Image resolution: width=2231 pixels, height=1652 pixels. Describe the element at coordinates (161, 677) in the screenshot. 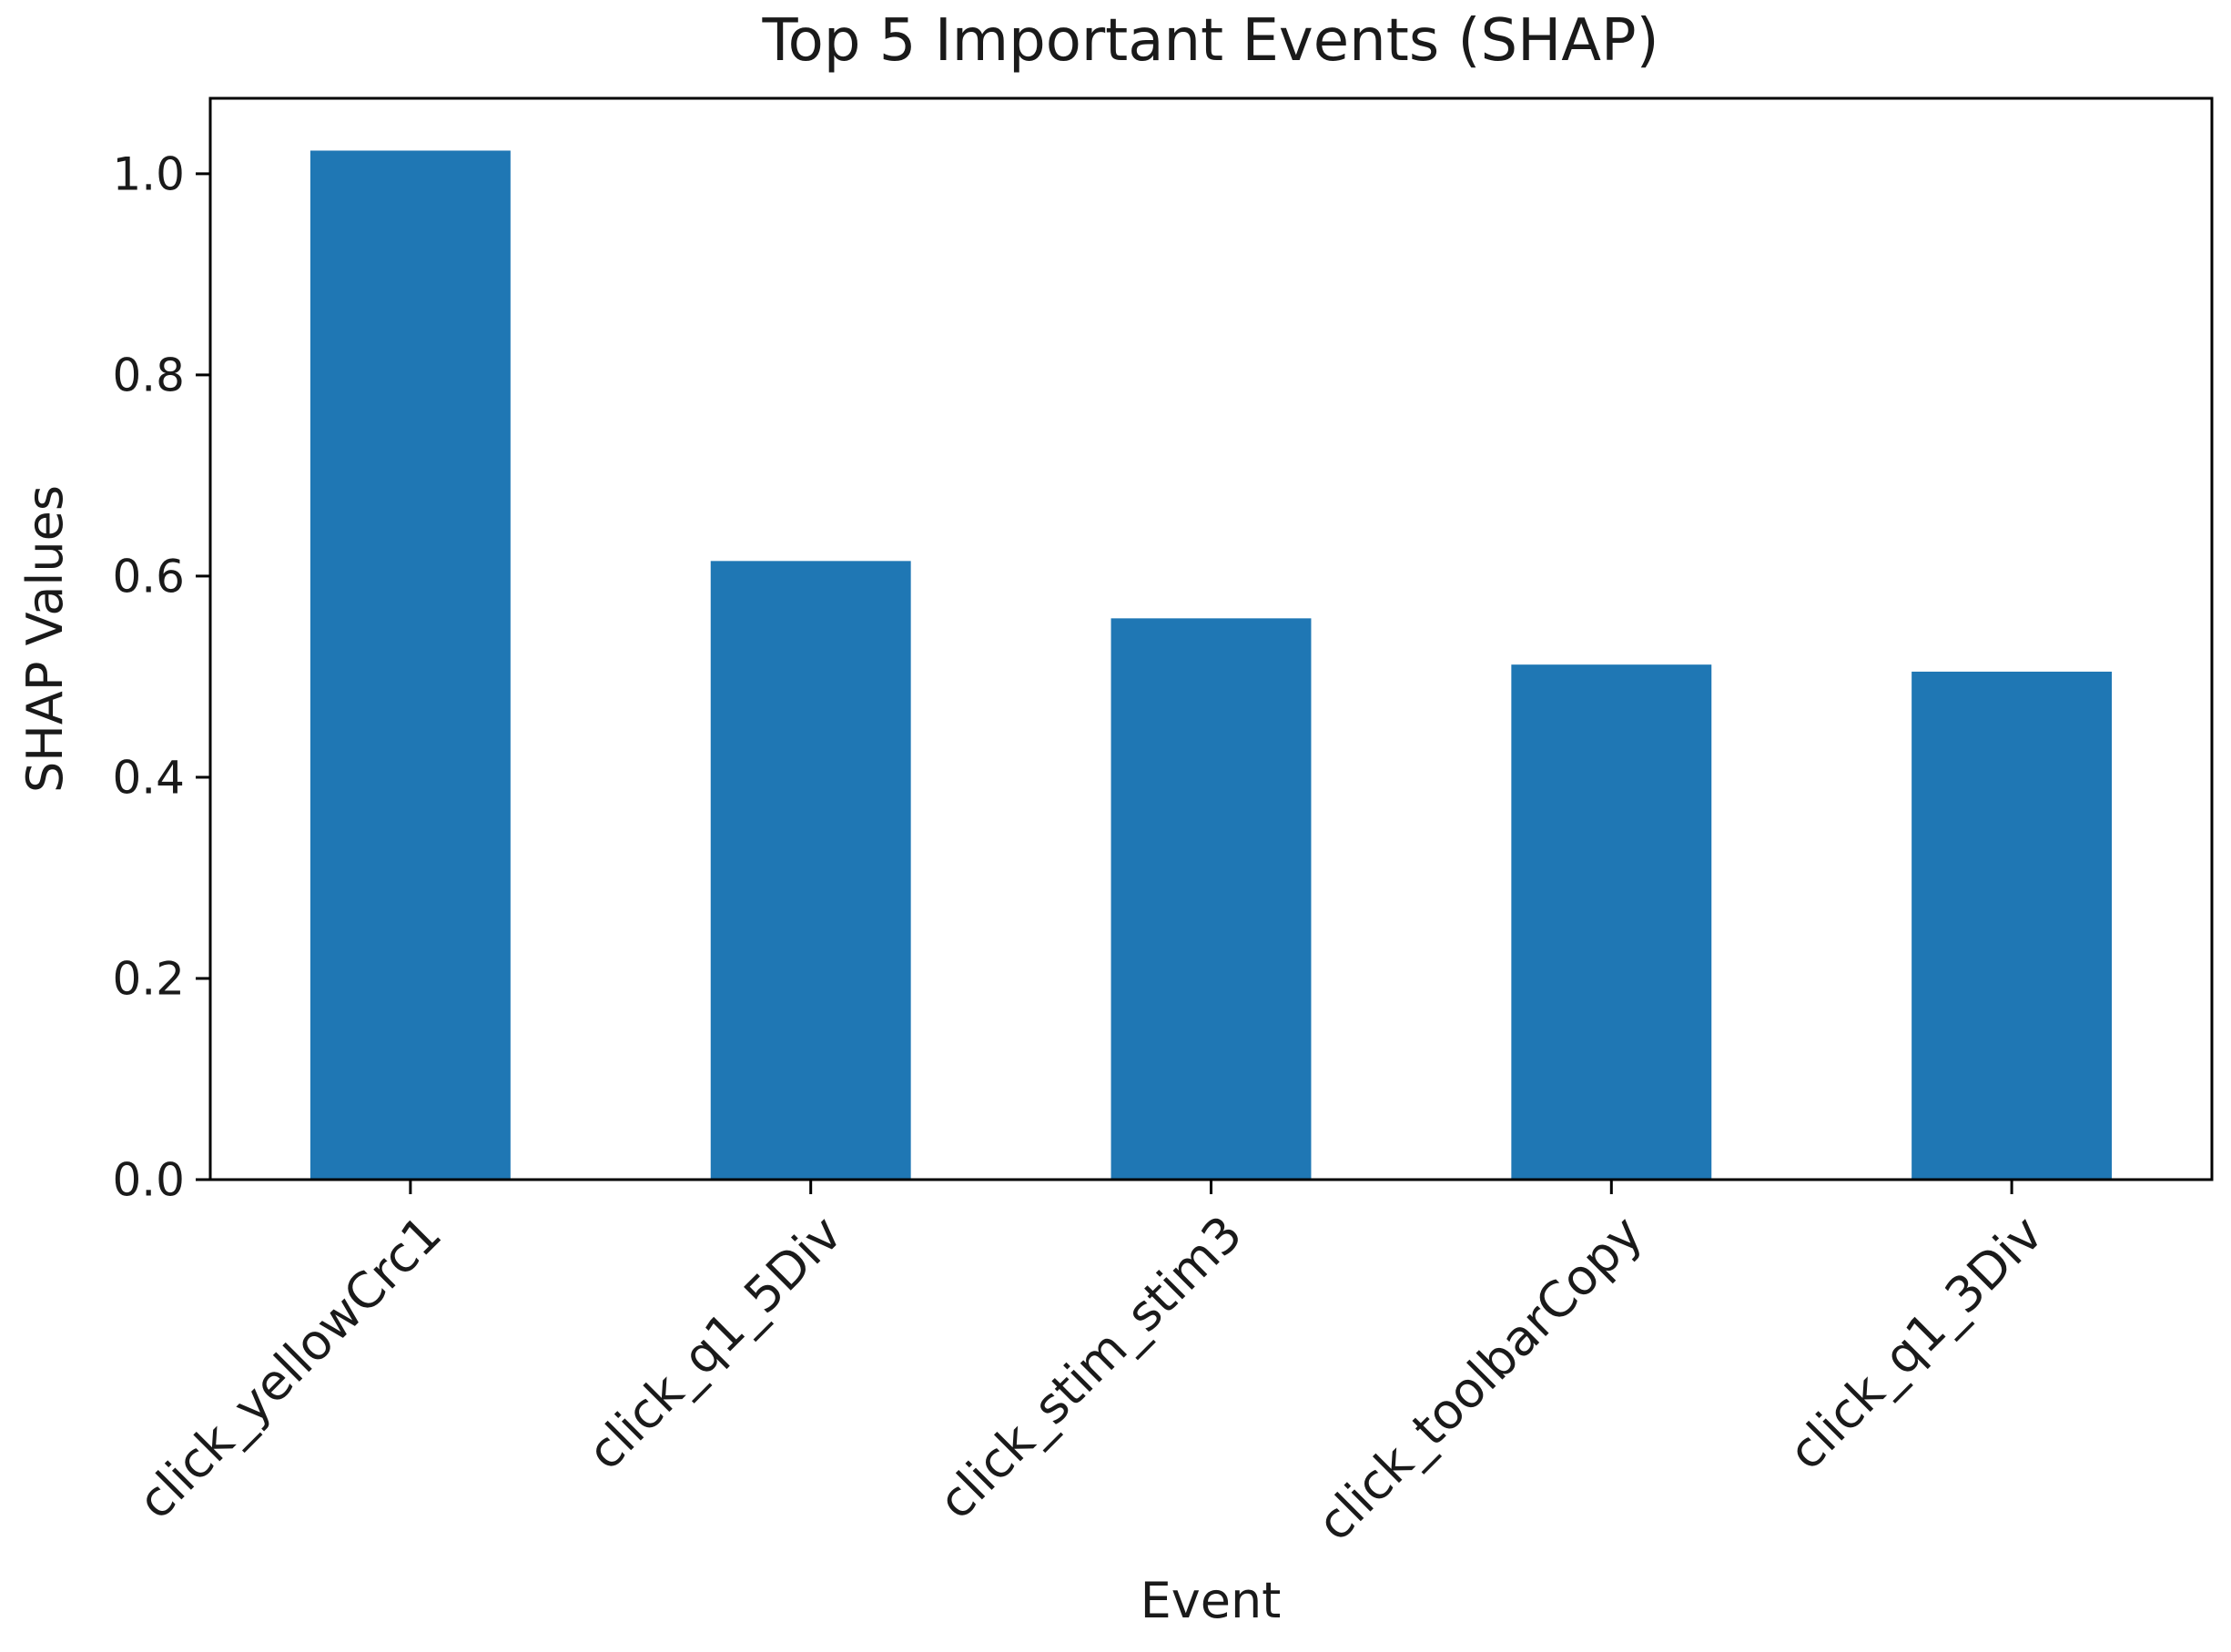

I see `y-axis-ticks: 0.0 0.2 0.4 0.6 0.8 1.0` at that location.